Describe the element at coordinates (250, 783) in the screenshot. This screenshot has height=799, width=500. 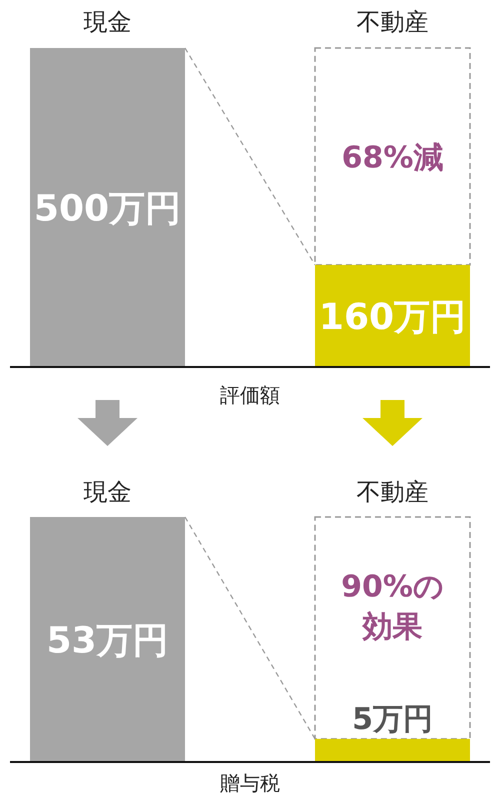
I see `x-axis-title: 贈与税` at that location.